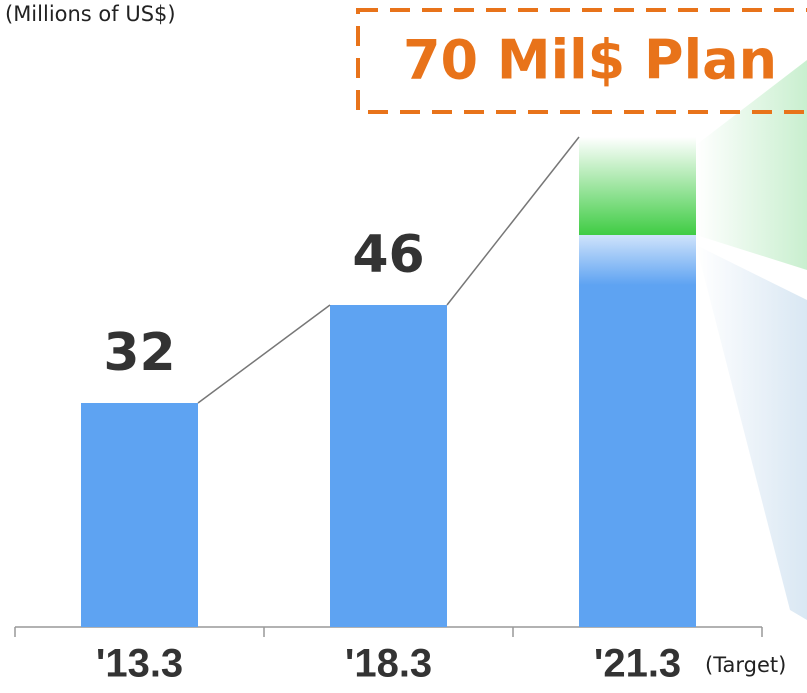  Describe the element at coordinates (637, 260) in the screenshot. I see `bar-fade` at that location.